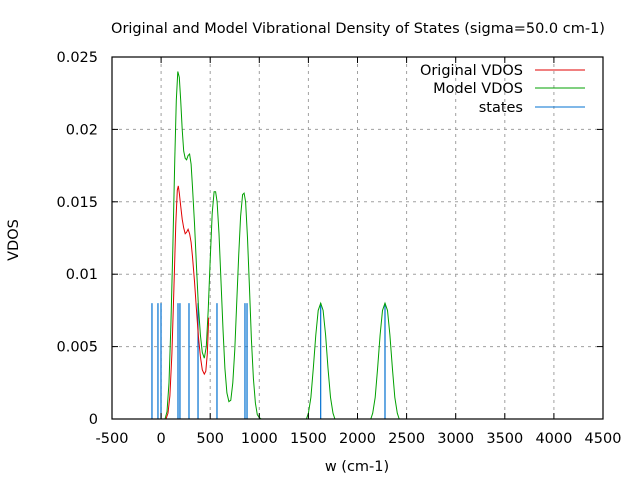 Image resolution: width=640 pixels, height=480 pixels. I want to click on x-tick-label: 1500, so click(308, 439).